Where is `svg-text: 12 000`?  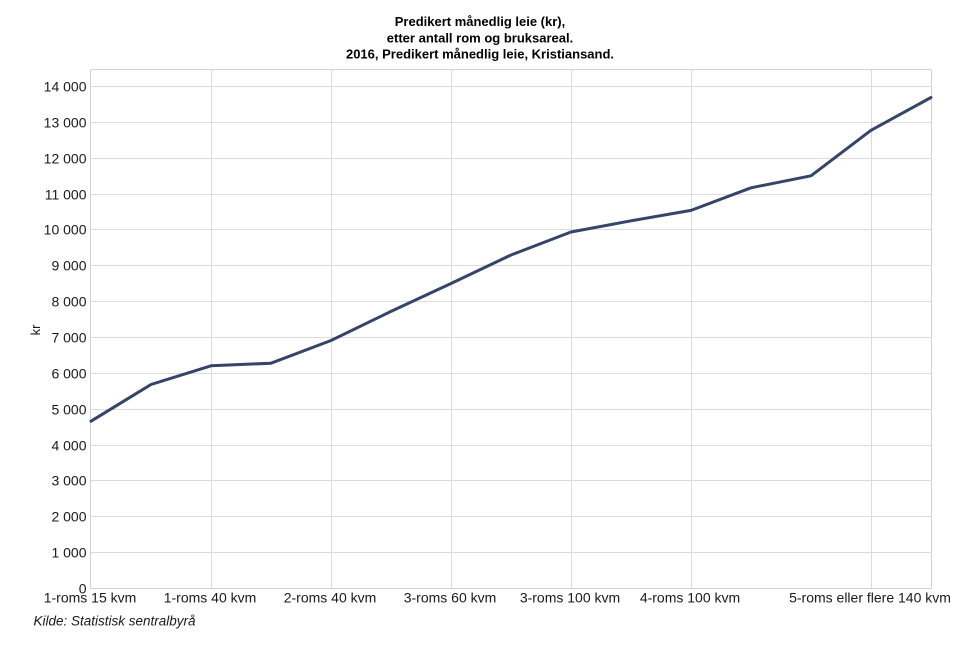
svg-text: 12 000 is located at coordinates (65, 159).